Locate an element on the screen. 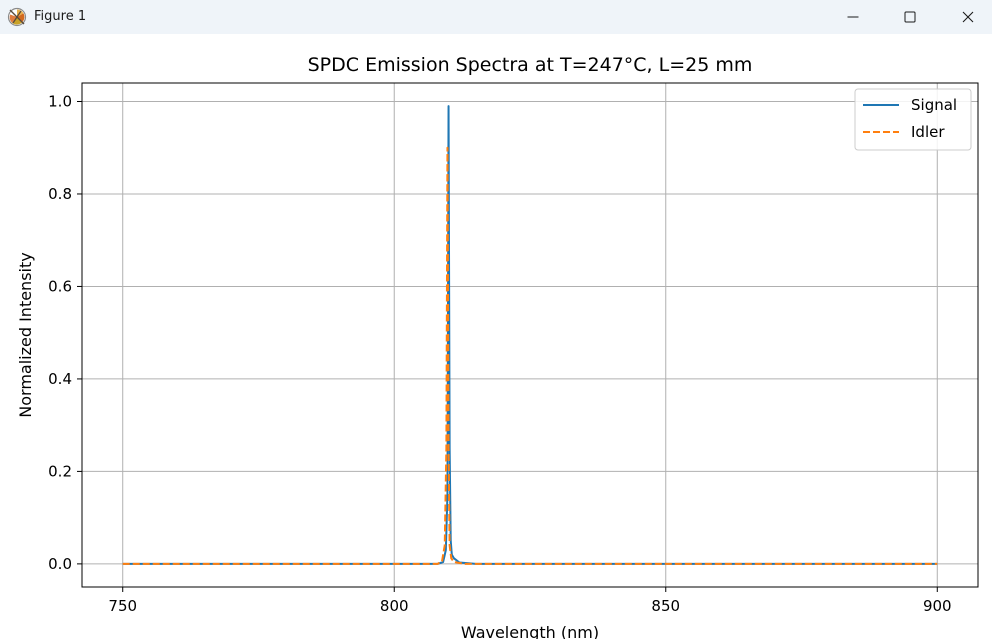  y-axis-label: Normalized Intensity is located at coordinates (25, 334).